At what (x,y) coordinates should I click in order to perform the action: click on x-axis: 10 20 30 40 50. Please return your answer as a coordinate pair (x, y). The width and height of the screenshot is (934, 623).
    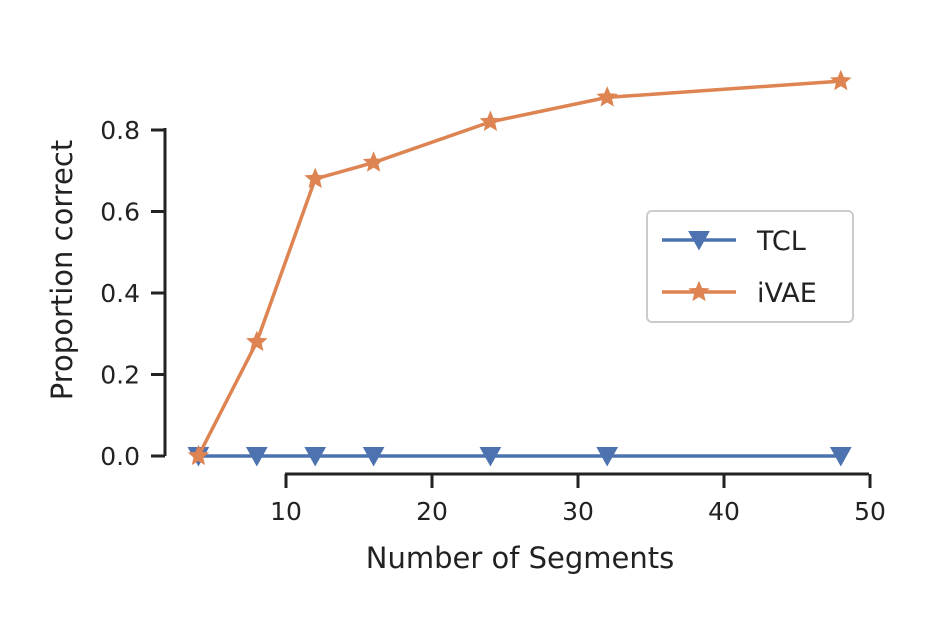
    Looking at the image, I should click on (578, 499).